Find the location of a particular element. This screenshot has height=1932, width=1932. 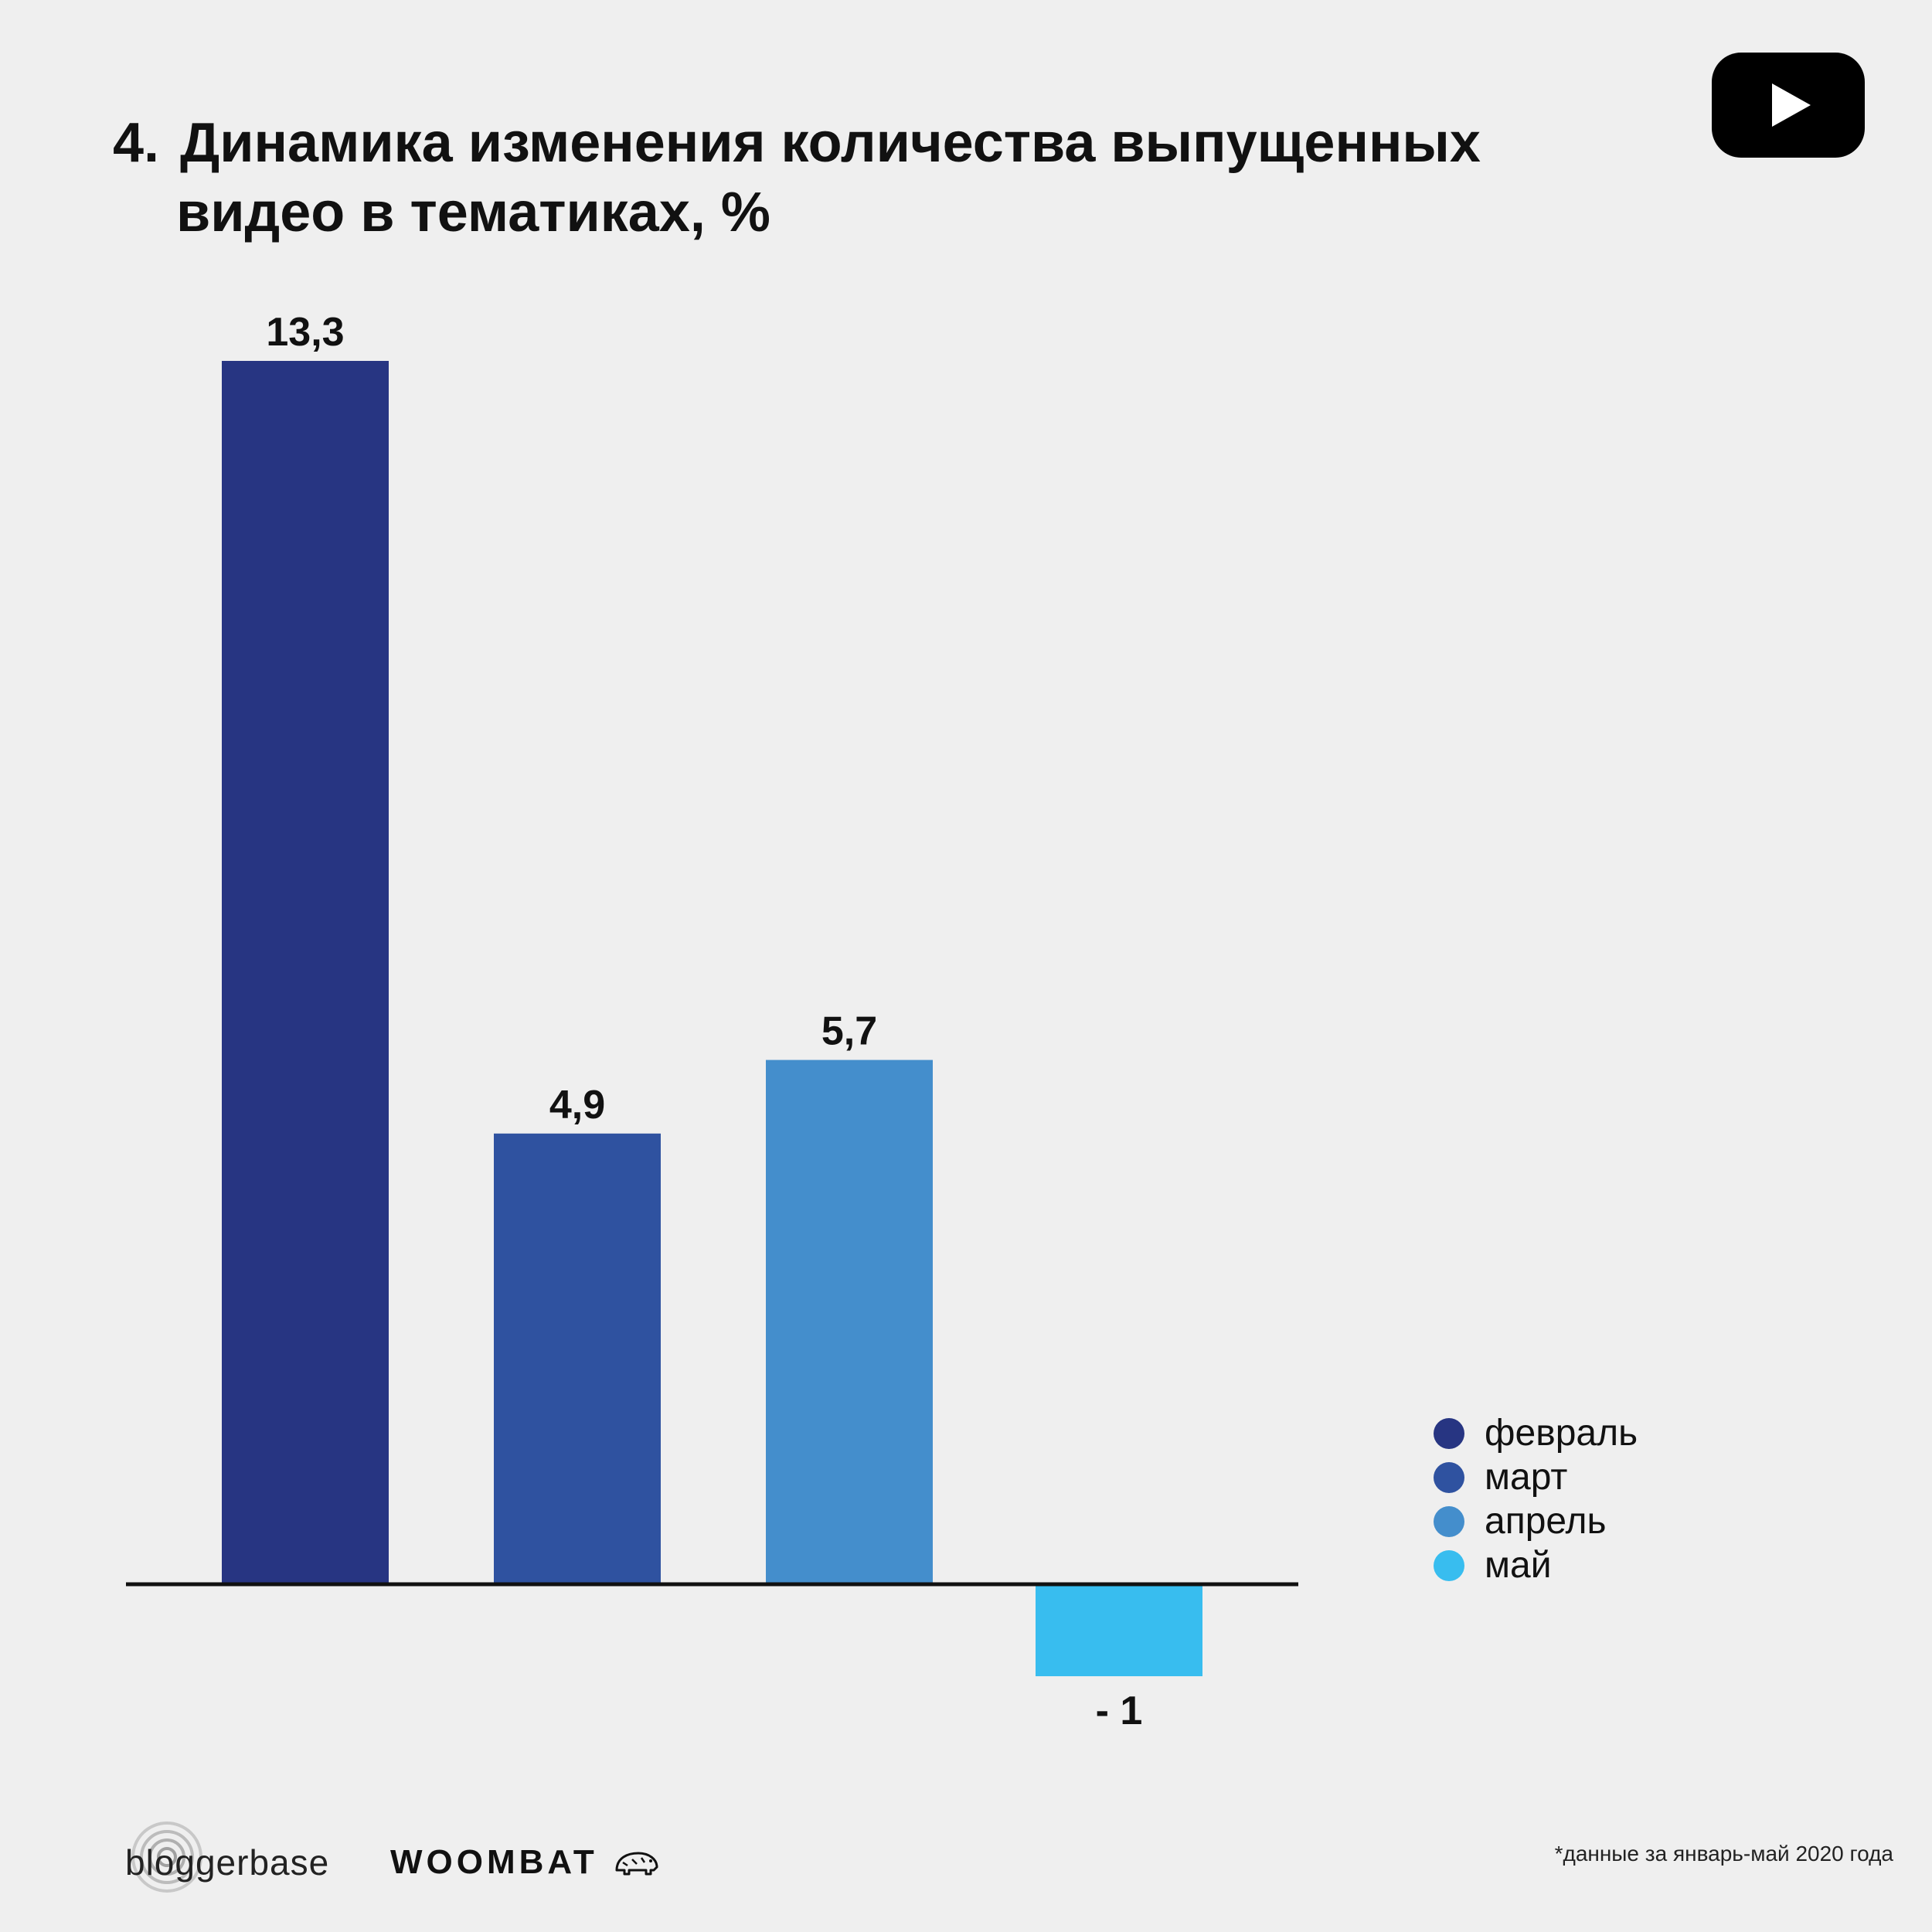

bar-february is located at coordinates (305, 972).